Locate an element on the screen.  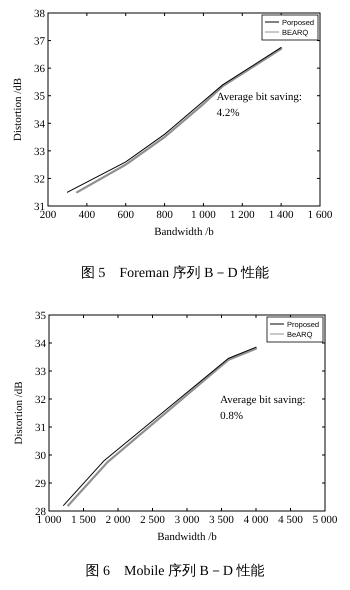
annotation: 0.8% is located at coordinates (232, 416).